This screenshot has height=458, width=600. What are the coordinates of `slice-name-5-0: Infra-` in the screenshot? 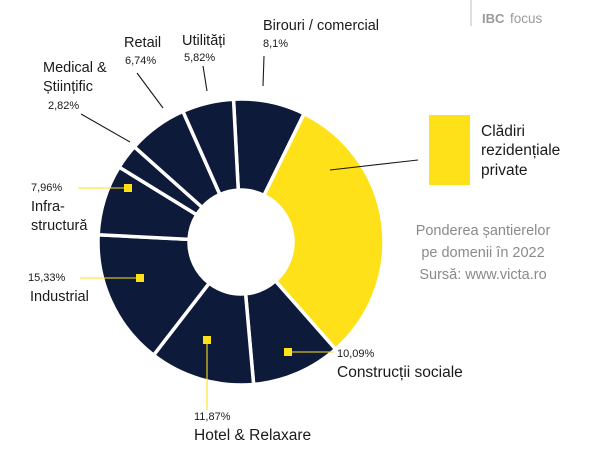 It's located at (48, 207).